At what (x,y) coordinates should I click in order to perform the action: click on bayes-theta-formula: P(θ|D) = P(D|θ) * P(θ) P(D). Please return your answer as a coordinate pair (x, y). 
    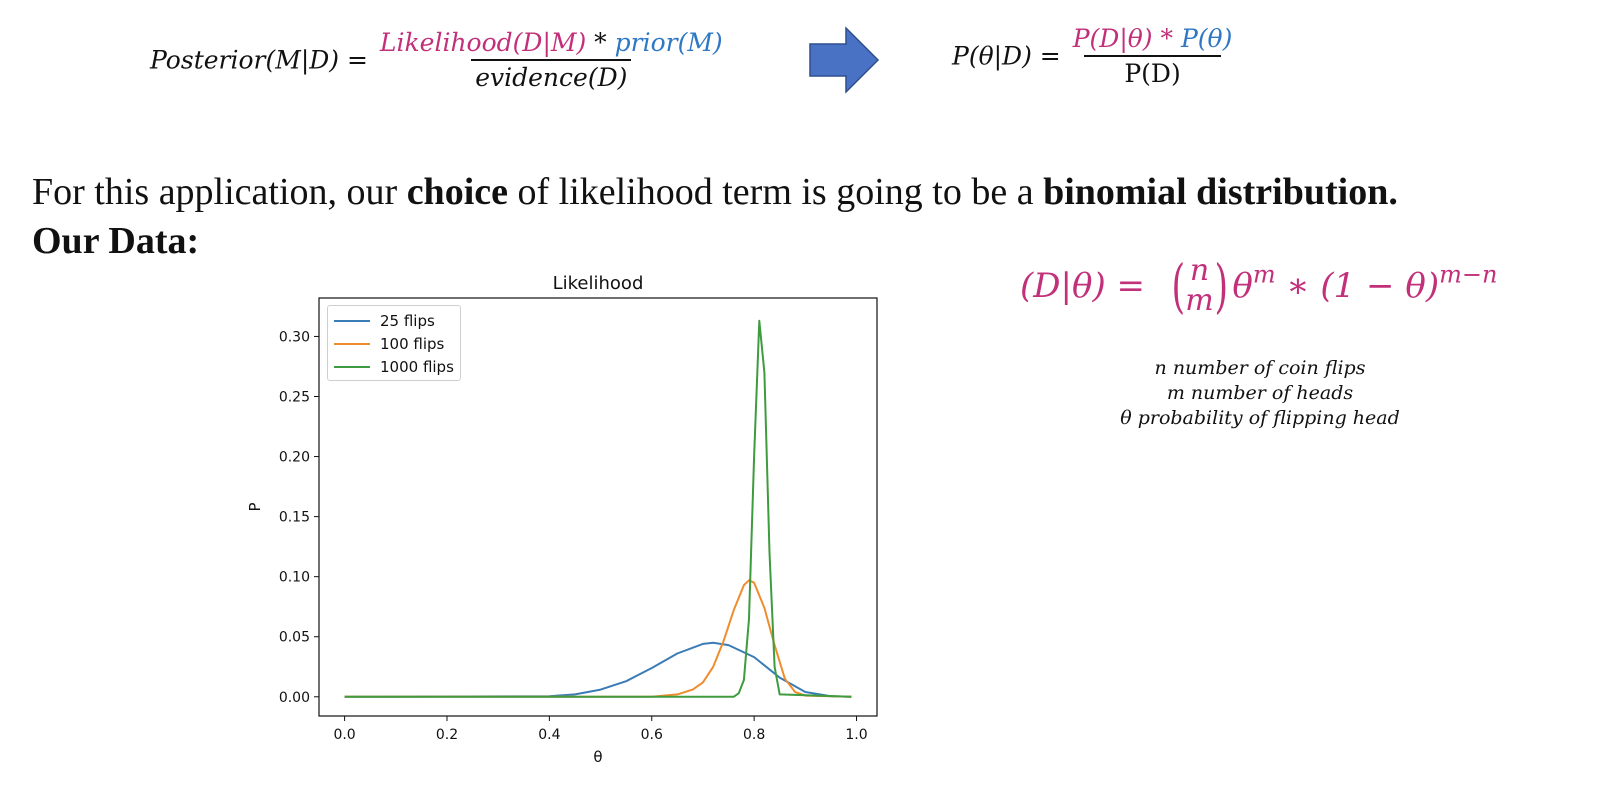
    Looking at the image, I should click on (1094, 56).